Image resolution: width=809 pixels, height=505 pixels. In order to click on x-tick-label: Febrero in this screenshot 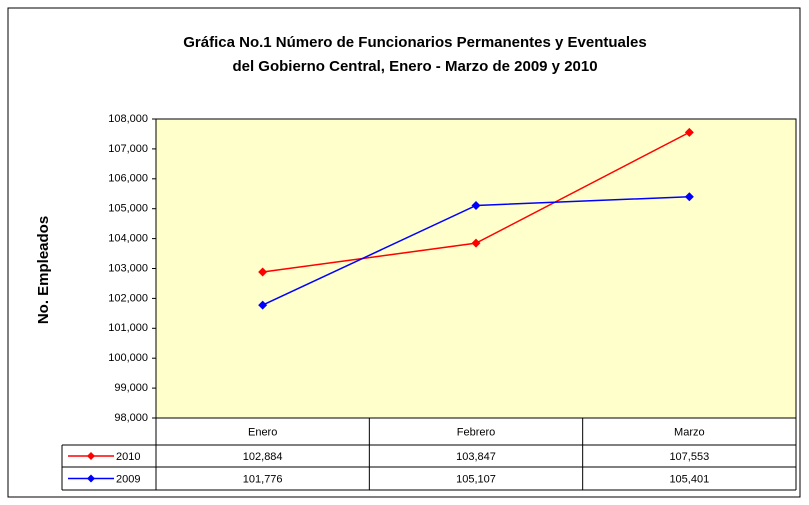, I will do `click(476, 432)`.